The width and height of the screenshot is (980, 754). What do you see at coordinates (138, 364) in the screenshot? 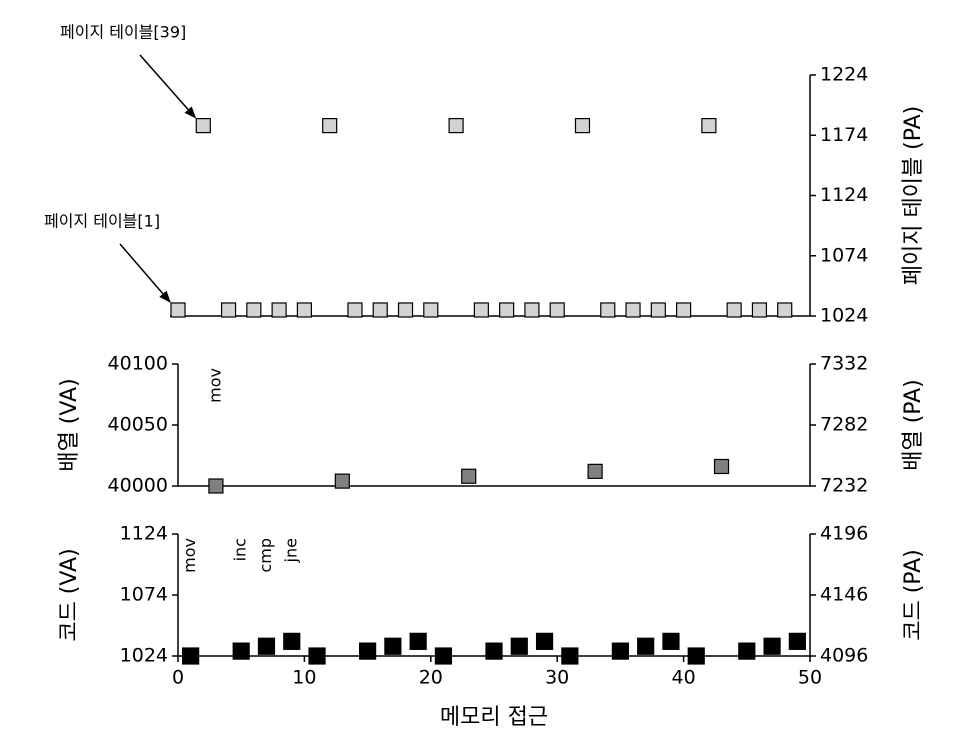
I see `y-tick-label: 40100` at bounding box center [138, 364].